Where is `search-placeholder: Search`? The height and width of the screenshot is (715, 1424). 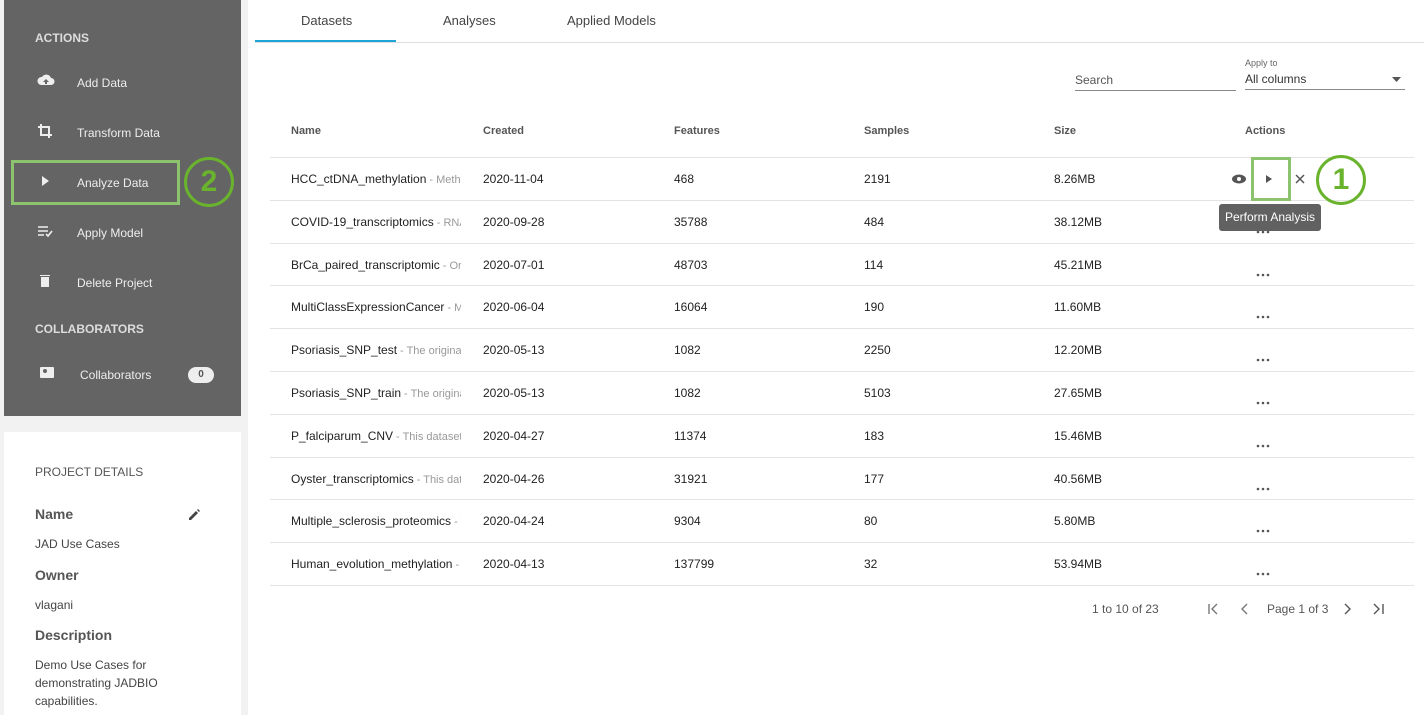
search-placeholder: Search is located at coordinates (1094, 80).